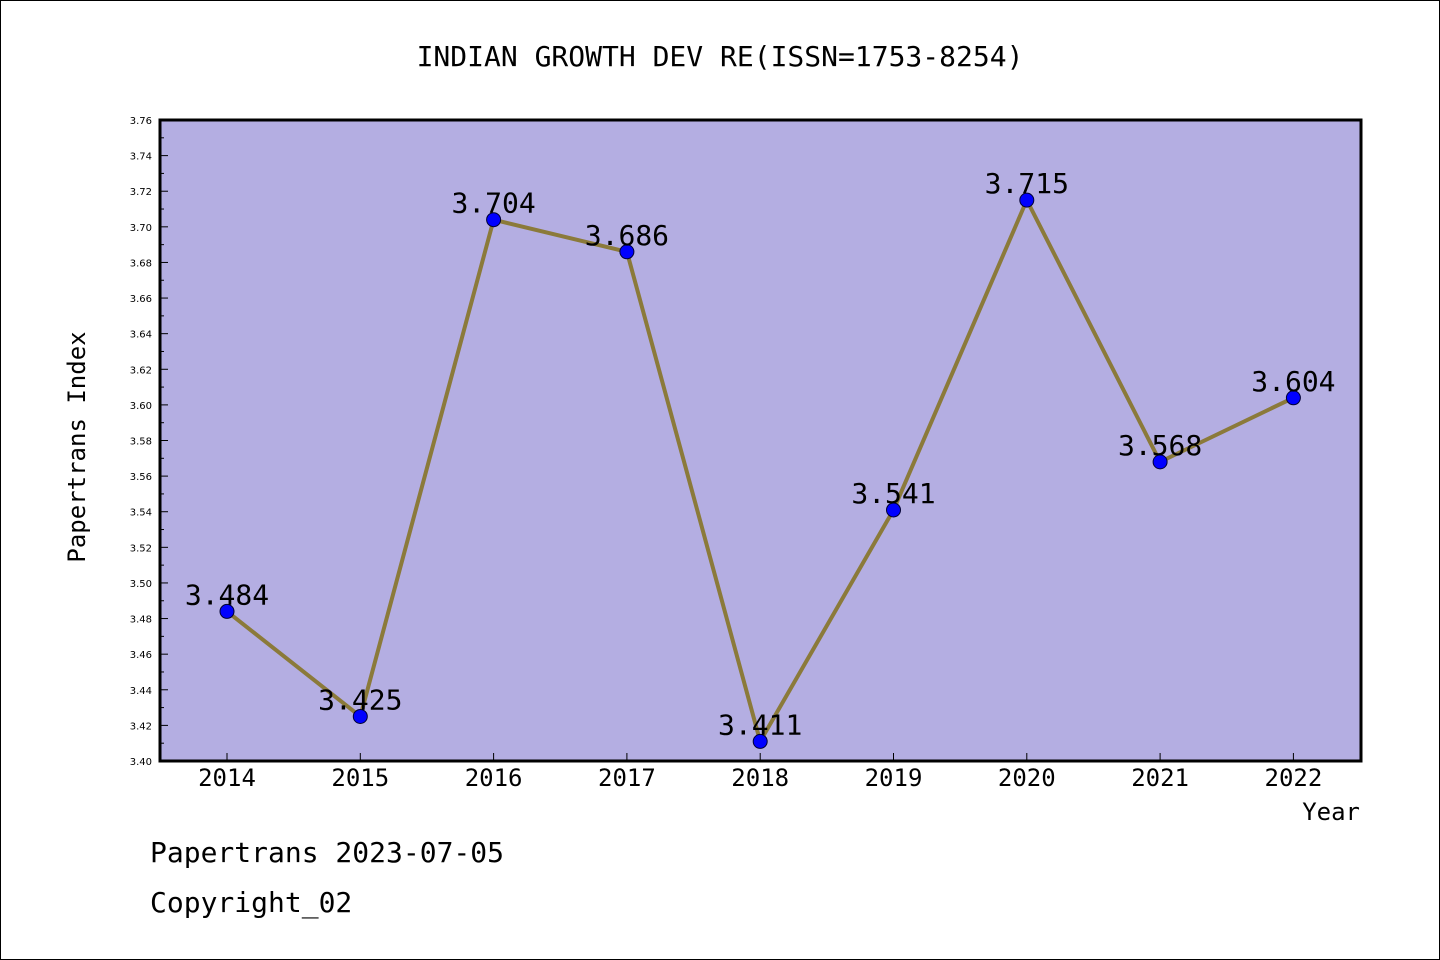 The width and height of the screenshot is (1440, 960). Describe the element at coordinates (77, 446) in the screenshot. I see `y-axis-label: Papertrans Index` at that location.